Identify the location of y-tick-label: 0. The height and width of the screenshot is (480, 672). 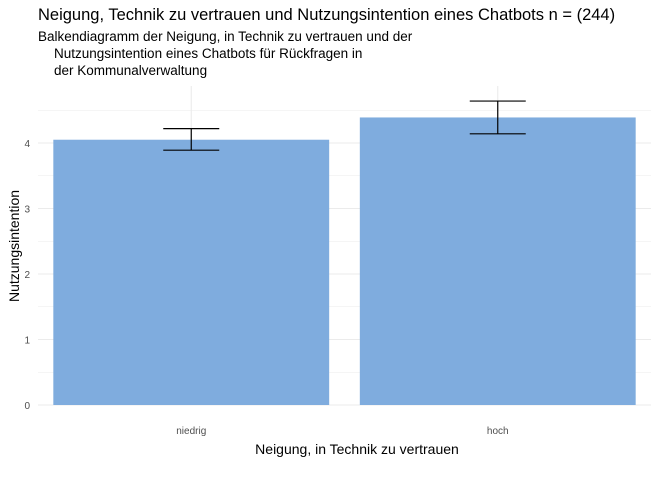
(27, 406).